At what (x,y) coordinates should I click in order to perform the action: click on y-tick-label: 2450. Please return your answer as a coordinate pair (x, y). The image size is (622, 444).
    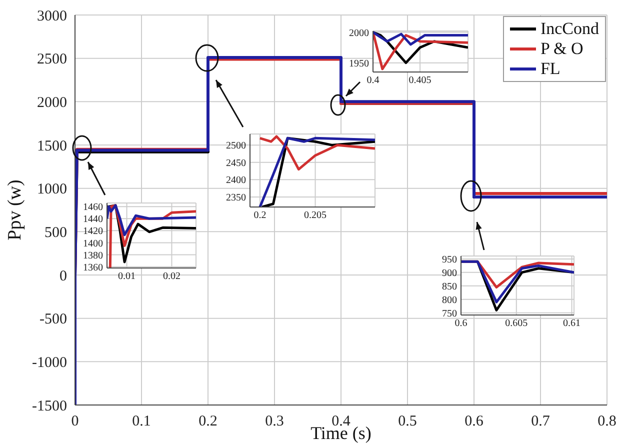
    Looking at the image, I should click on (236, 163).